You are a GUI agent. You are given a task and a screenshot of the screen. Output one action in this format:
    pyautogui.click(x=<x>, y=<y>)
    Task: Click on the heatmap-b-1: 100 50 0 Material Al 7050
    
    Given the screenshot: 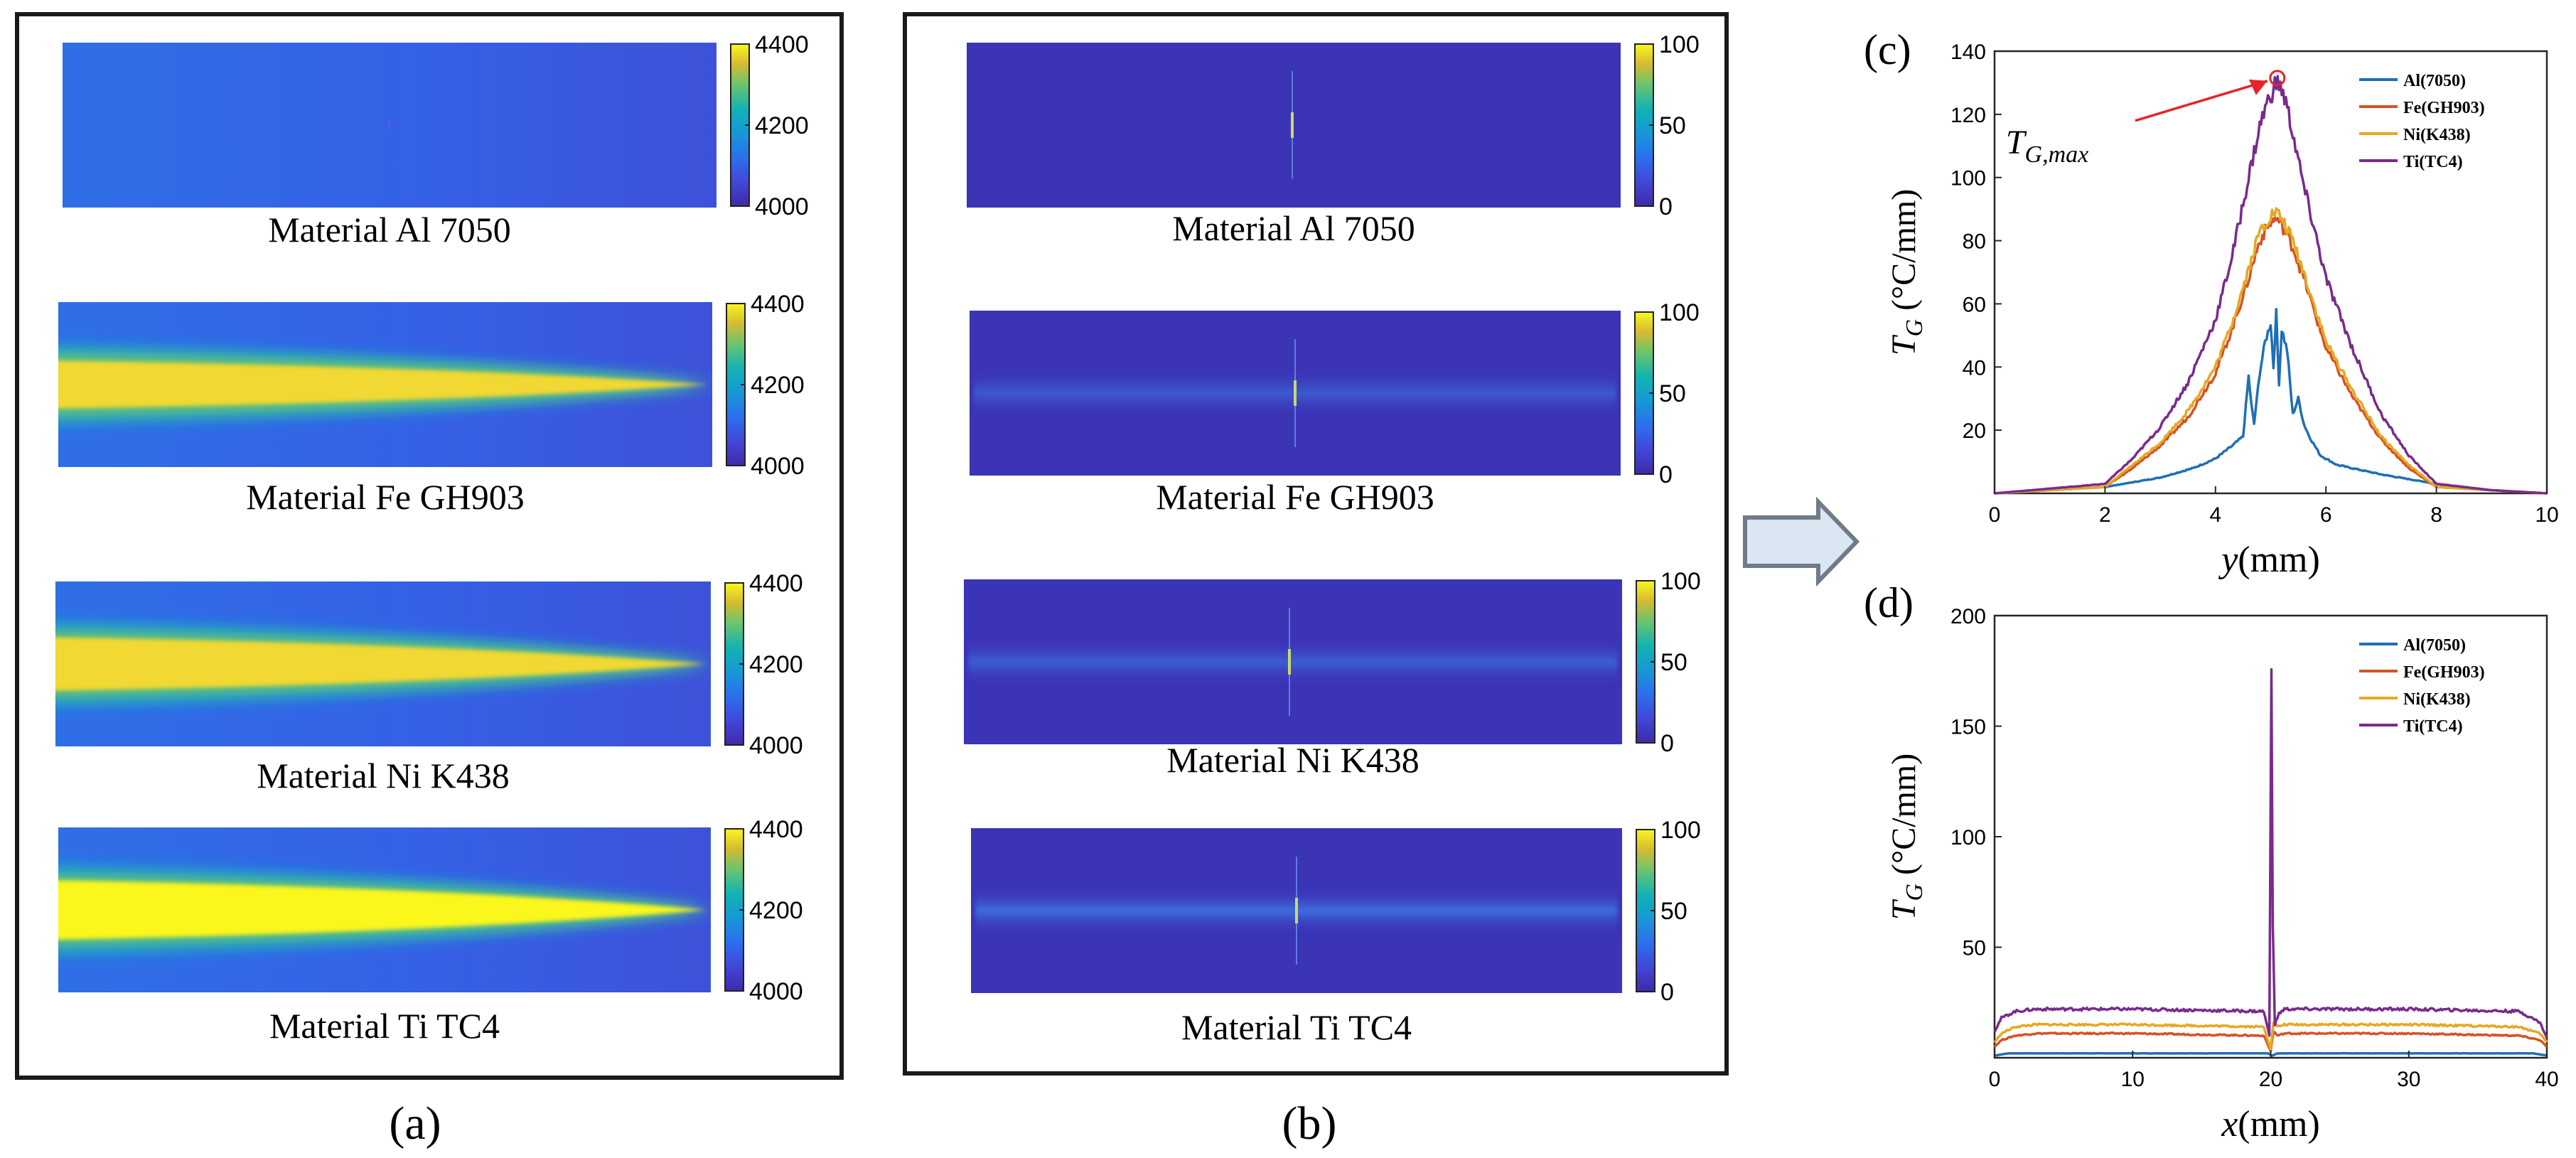 What is the action you would take?
    pyautogui.click(x=1333, y=139)
    